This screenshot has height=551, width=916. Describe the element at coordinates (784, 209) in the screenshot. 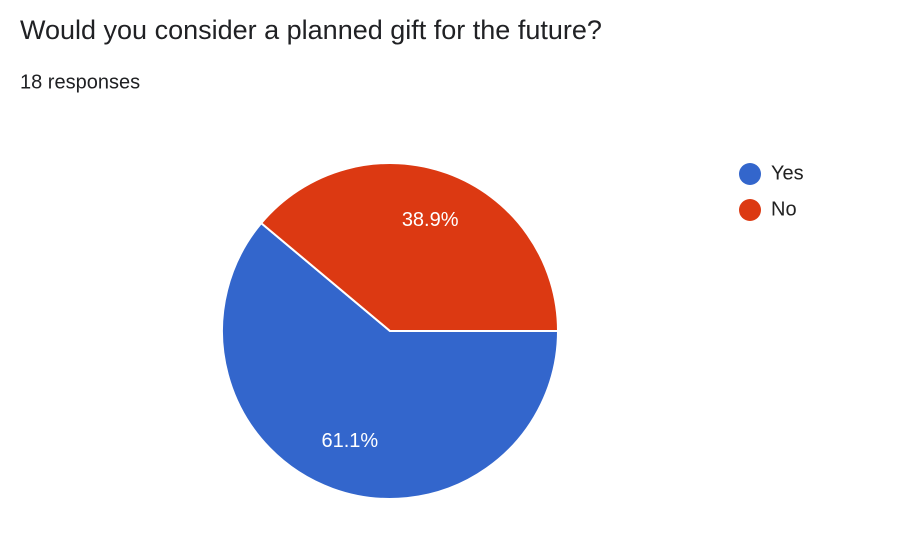

I see `legend-label: No` at that location.